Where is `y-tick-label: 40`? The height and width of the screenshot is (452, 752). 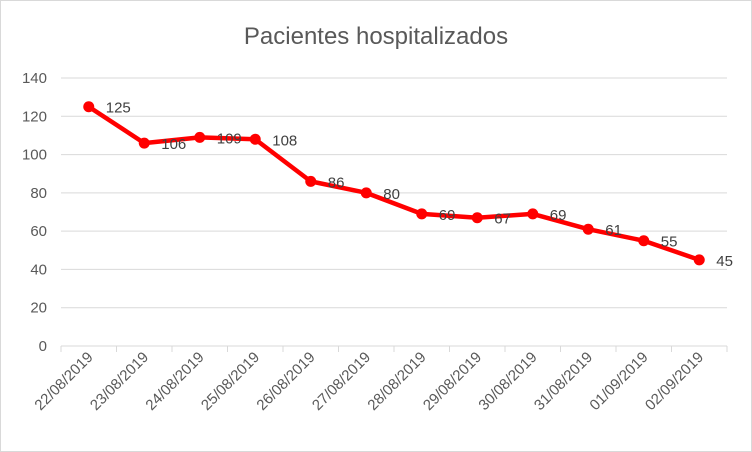 y-tick-label: 40 is located at coordinates (38, 269).